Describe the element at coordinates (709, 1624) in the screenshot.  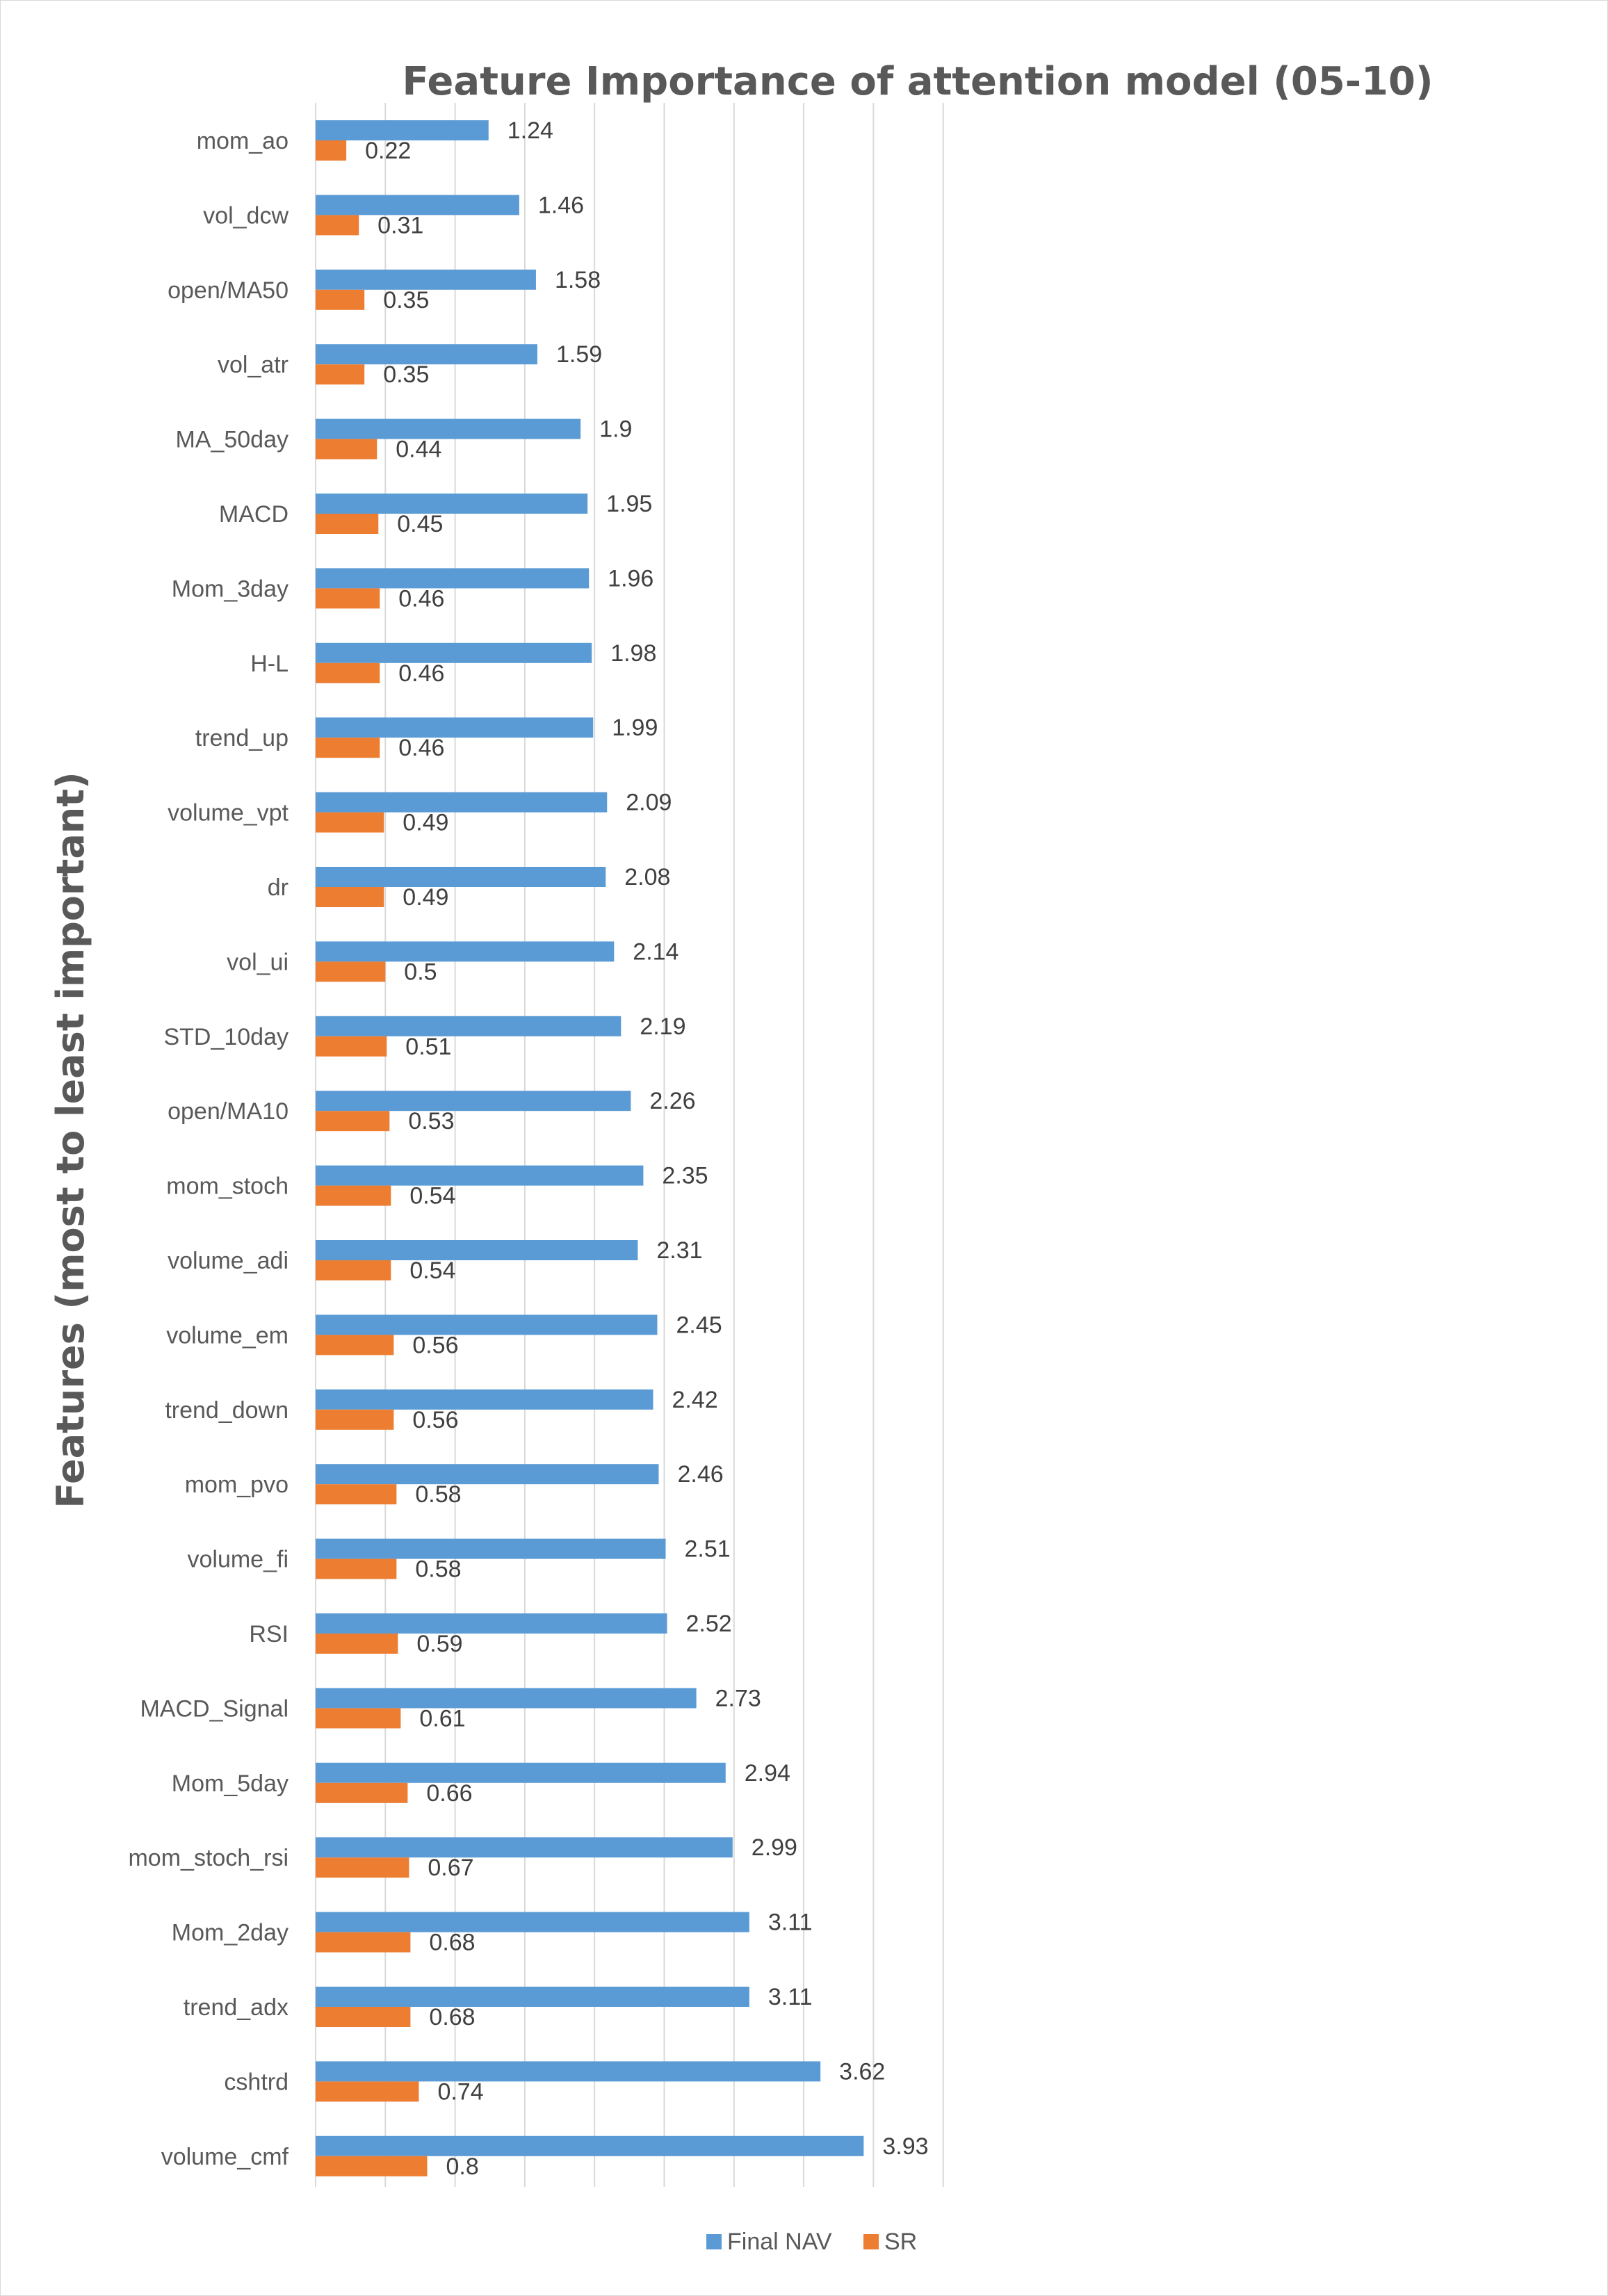
I see `final-nav-data-label: 2.52` at that location.